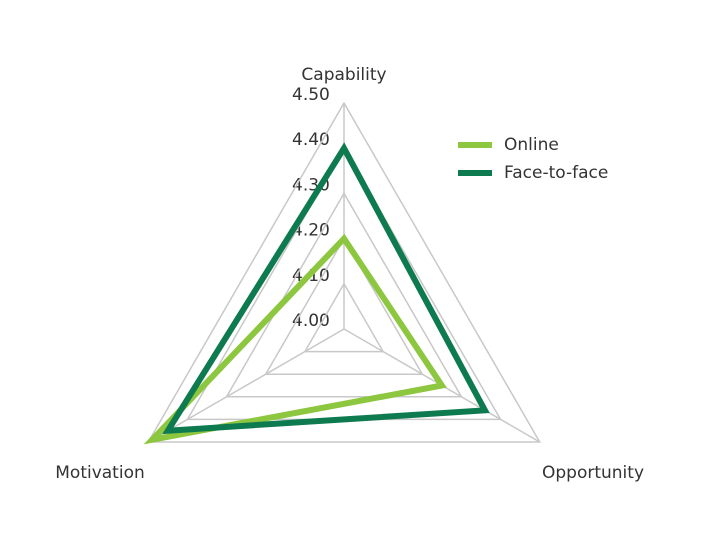  I want to click on spoke, so click(246, 385).